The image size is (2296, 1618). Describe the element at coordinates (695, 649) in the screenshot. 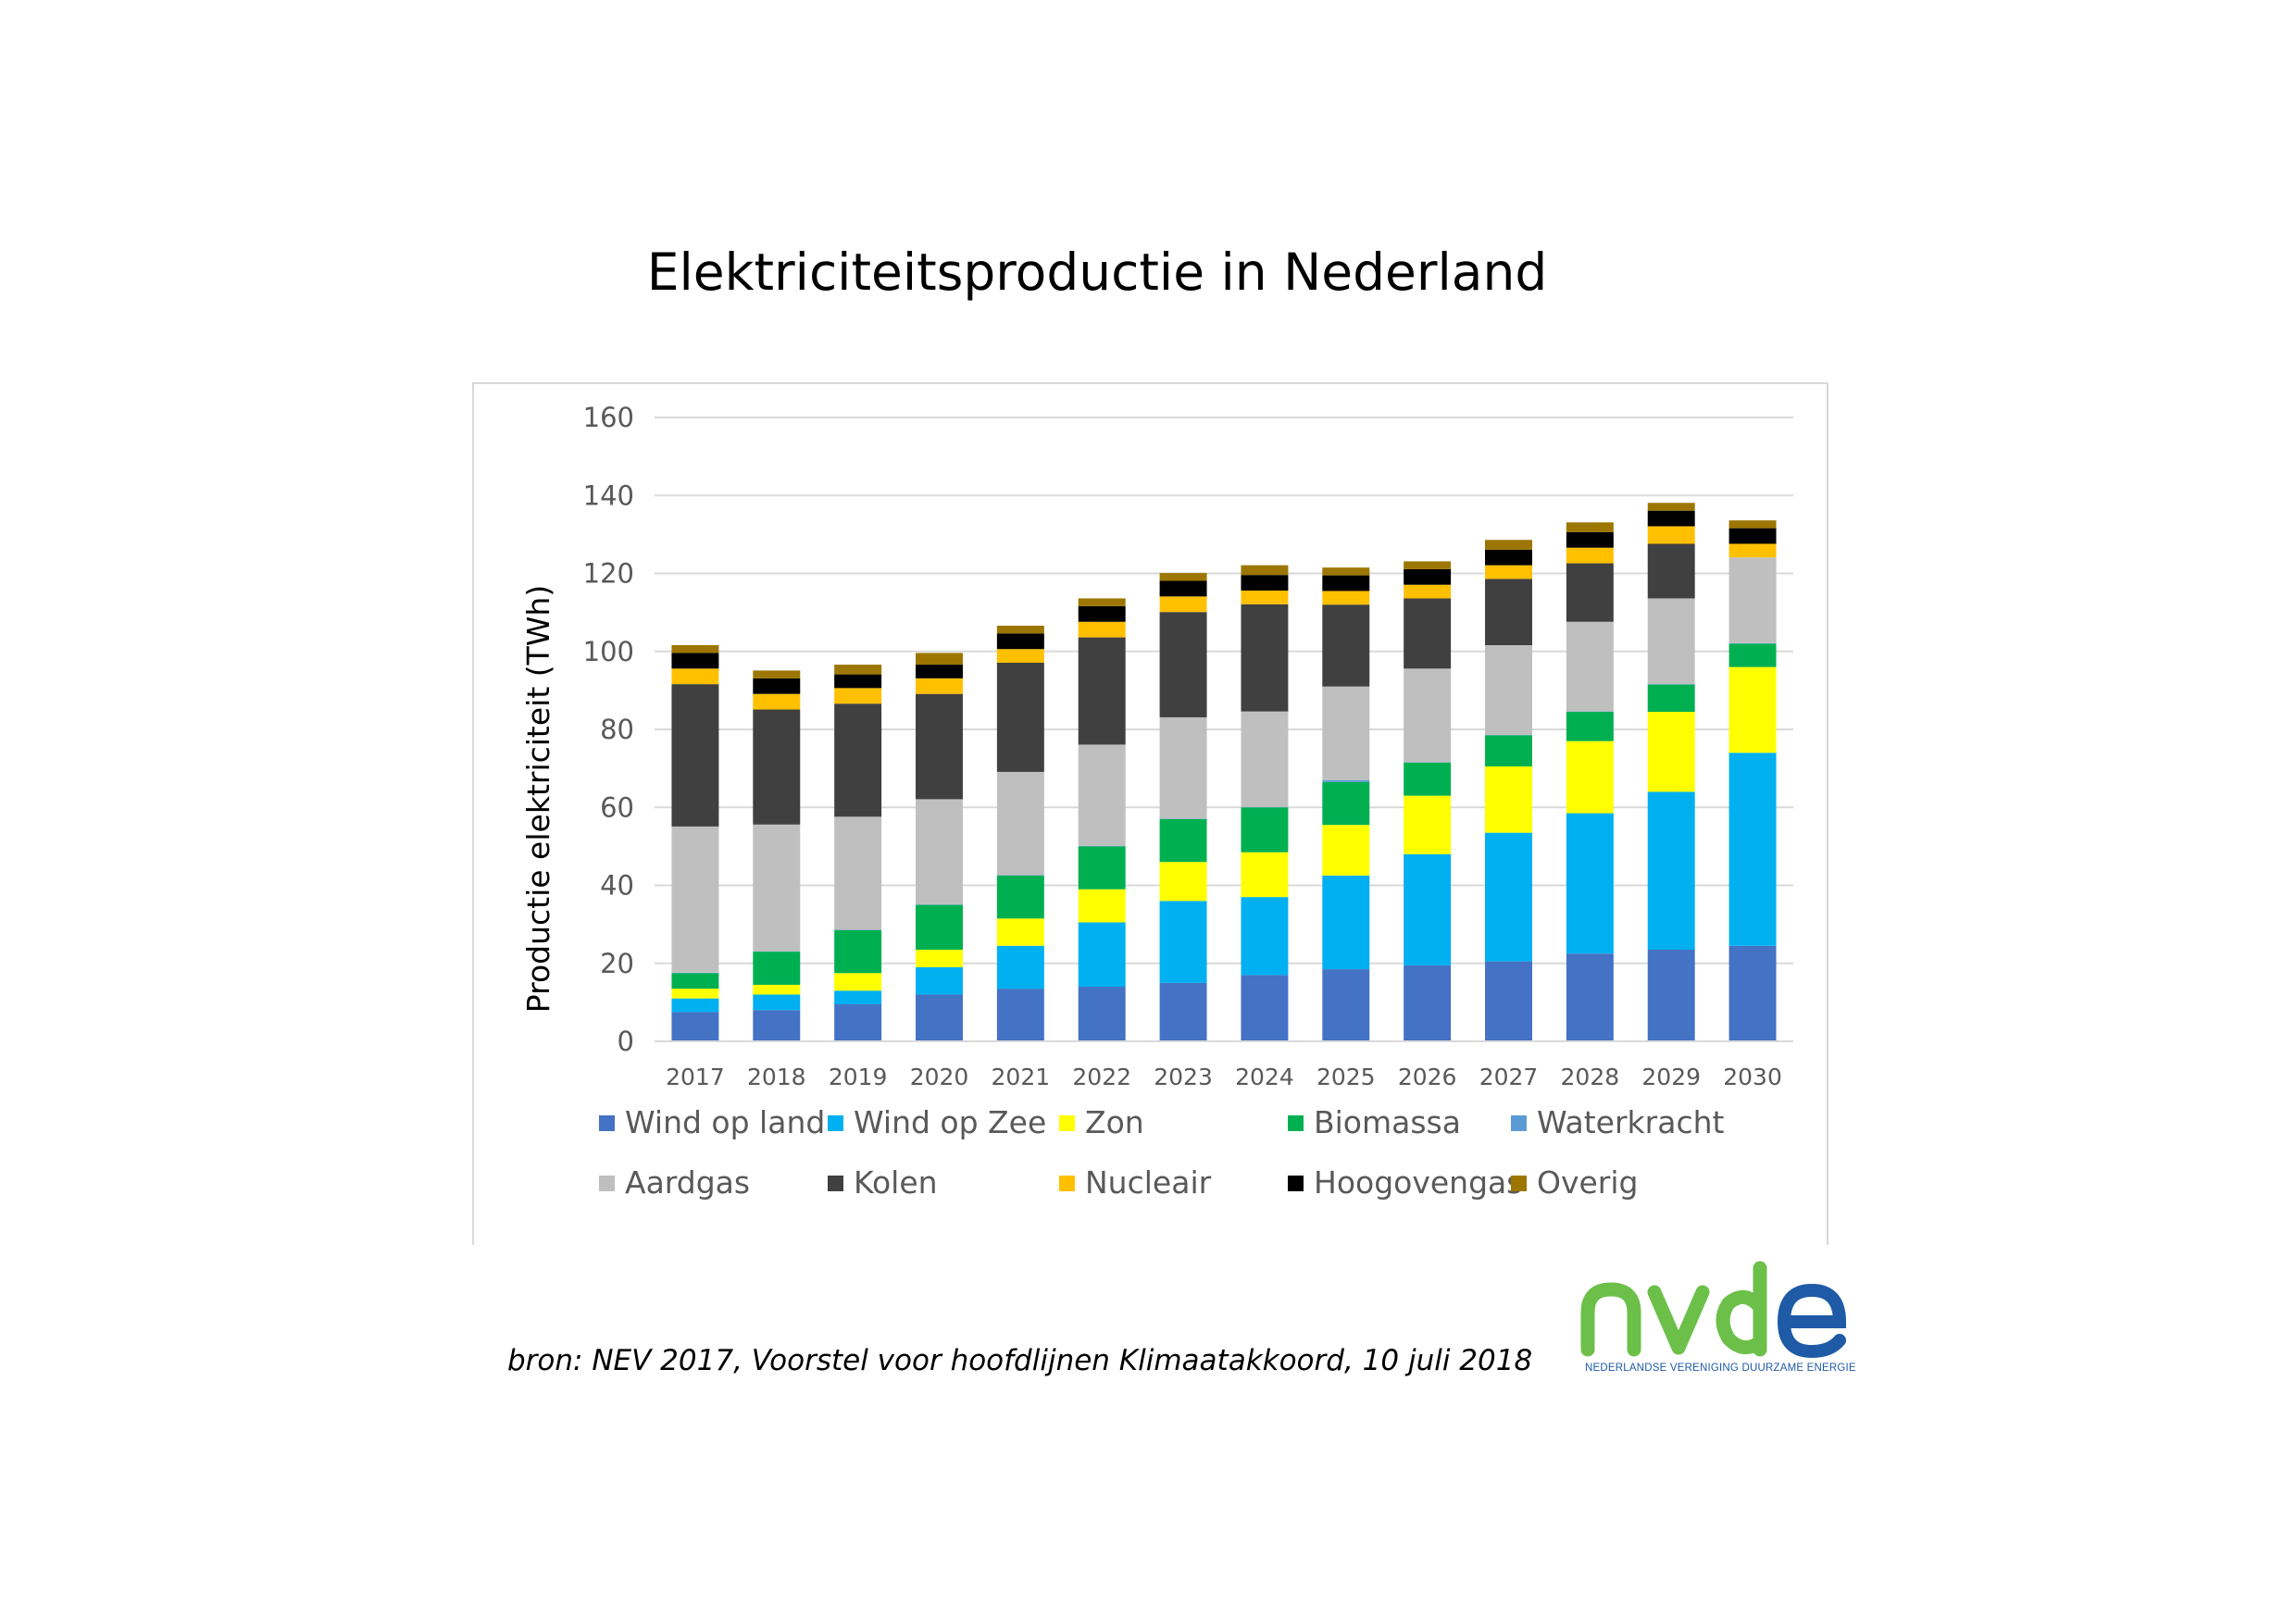

I see `bar-segment-overig-2017` at that location.